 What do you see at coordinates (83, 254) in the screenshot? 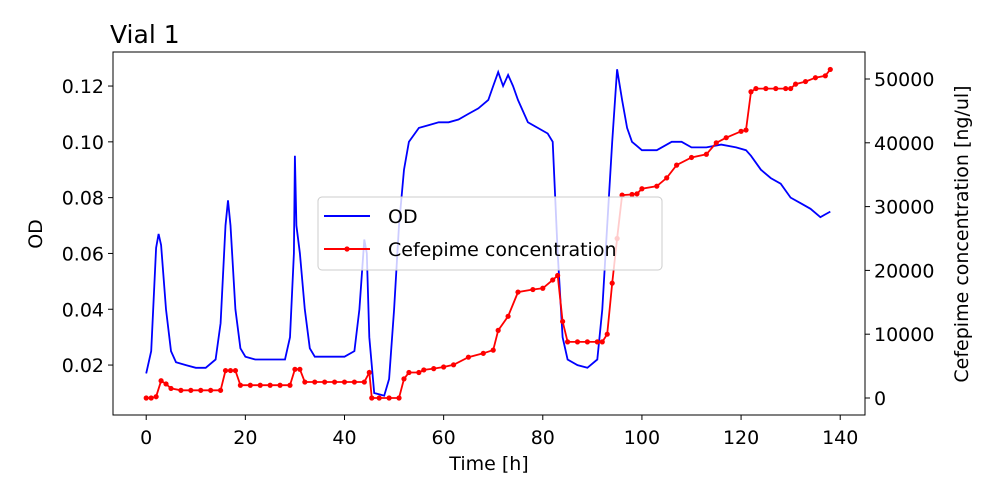
I see `y-tick-label: 0.06` at bounding box center [83, 254].